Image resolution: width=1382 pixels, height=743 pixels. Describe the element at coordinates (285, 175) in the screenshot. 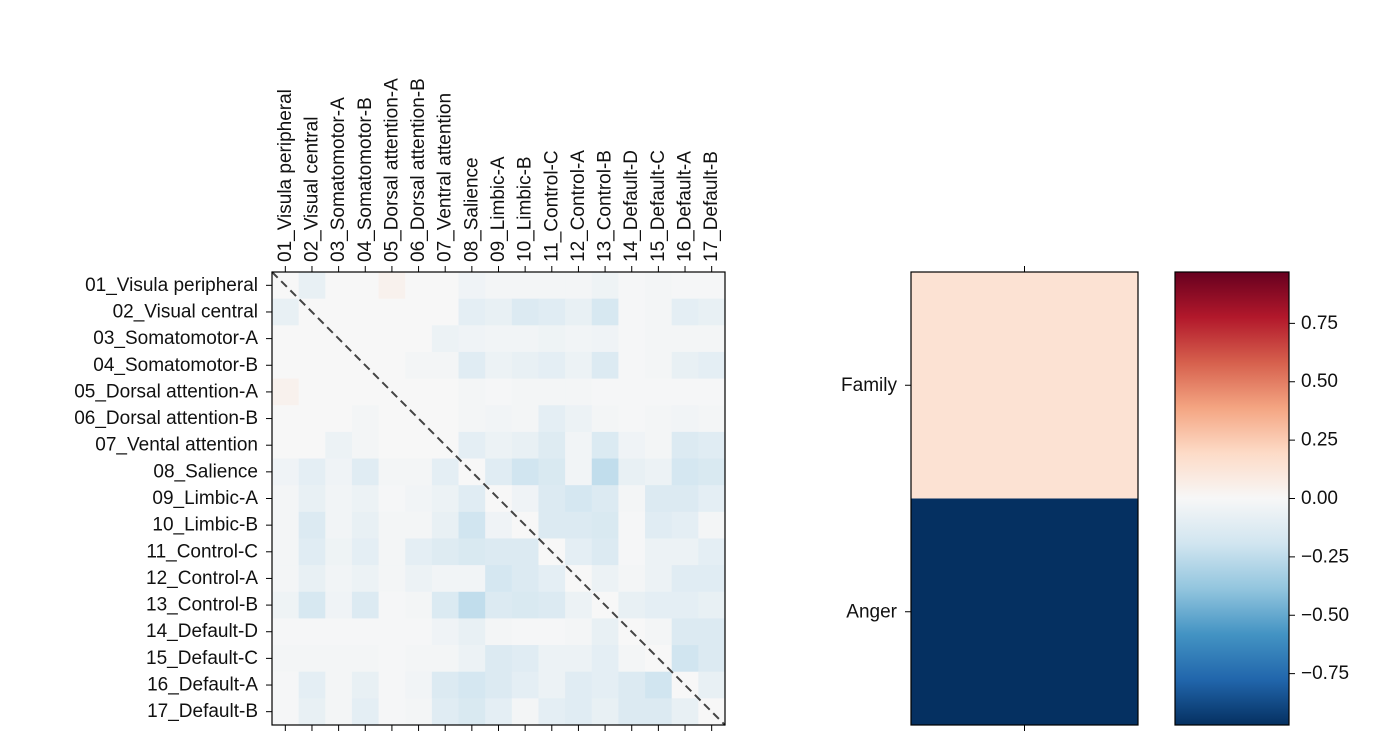

I see `matrix-column-label: 01_Visula peripheral` at that location.